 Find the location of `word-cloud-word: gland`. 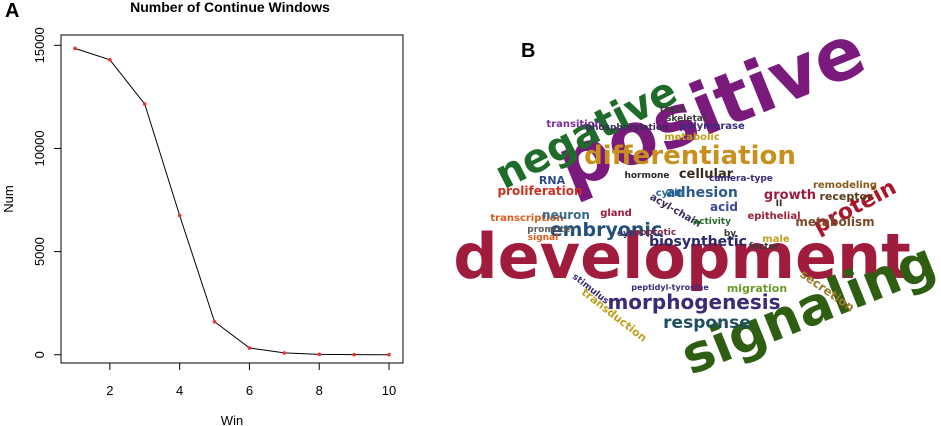

word-cloud-word: gland is located at coordinates (616, 213).